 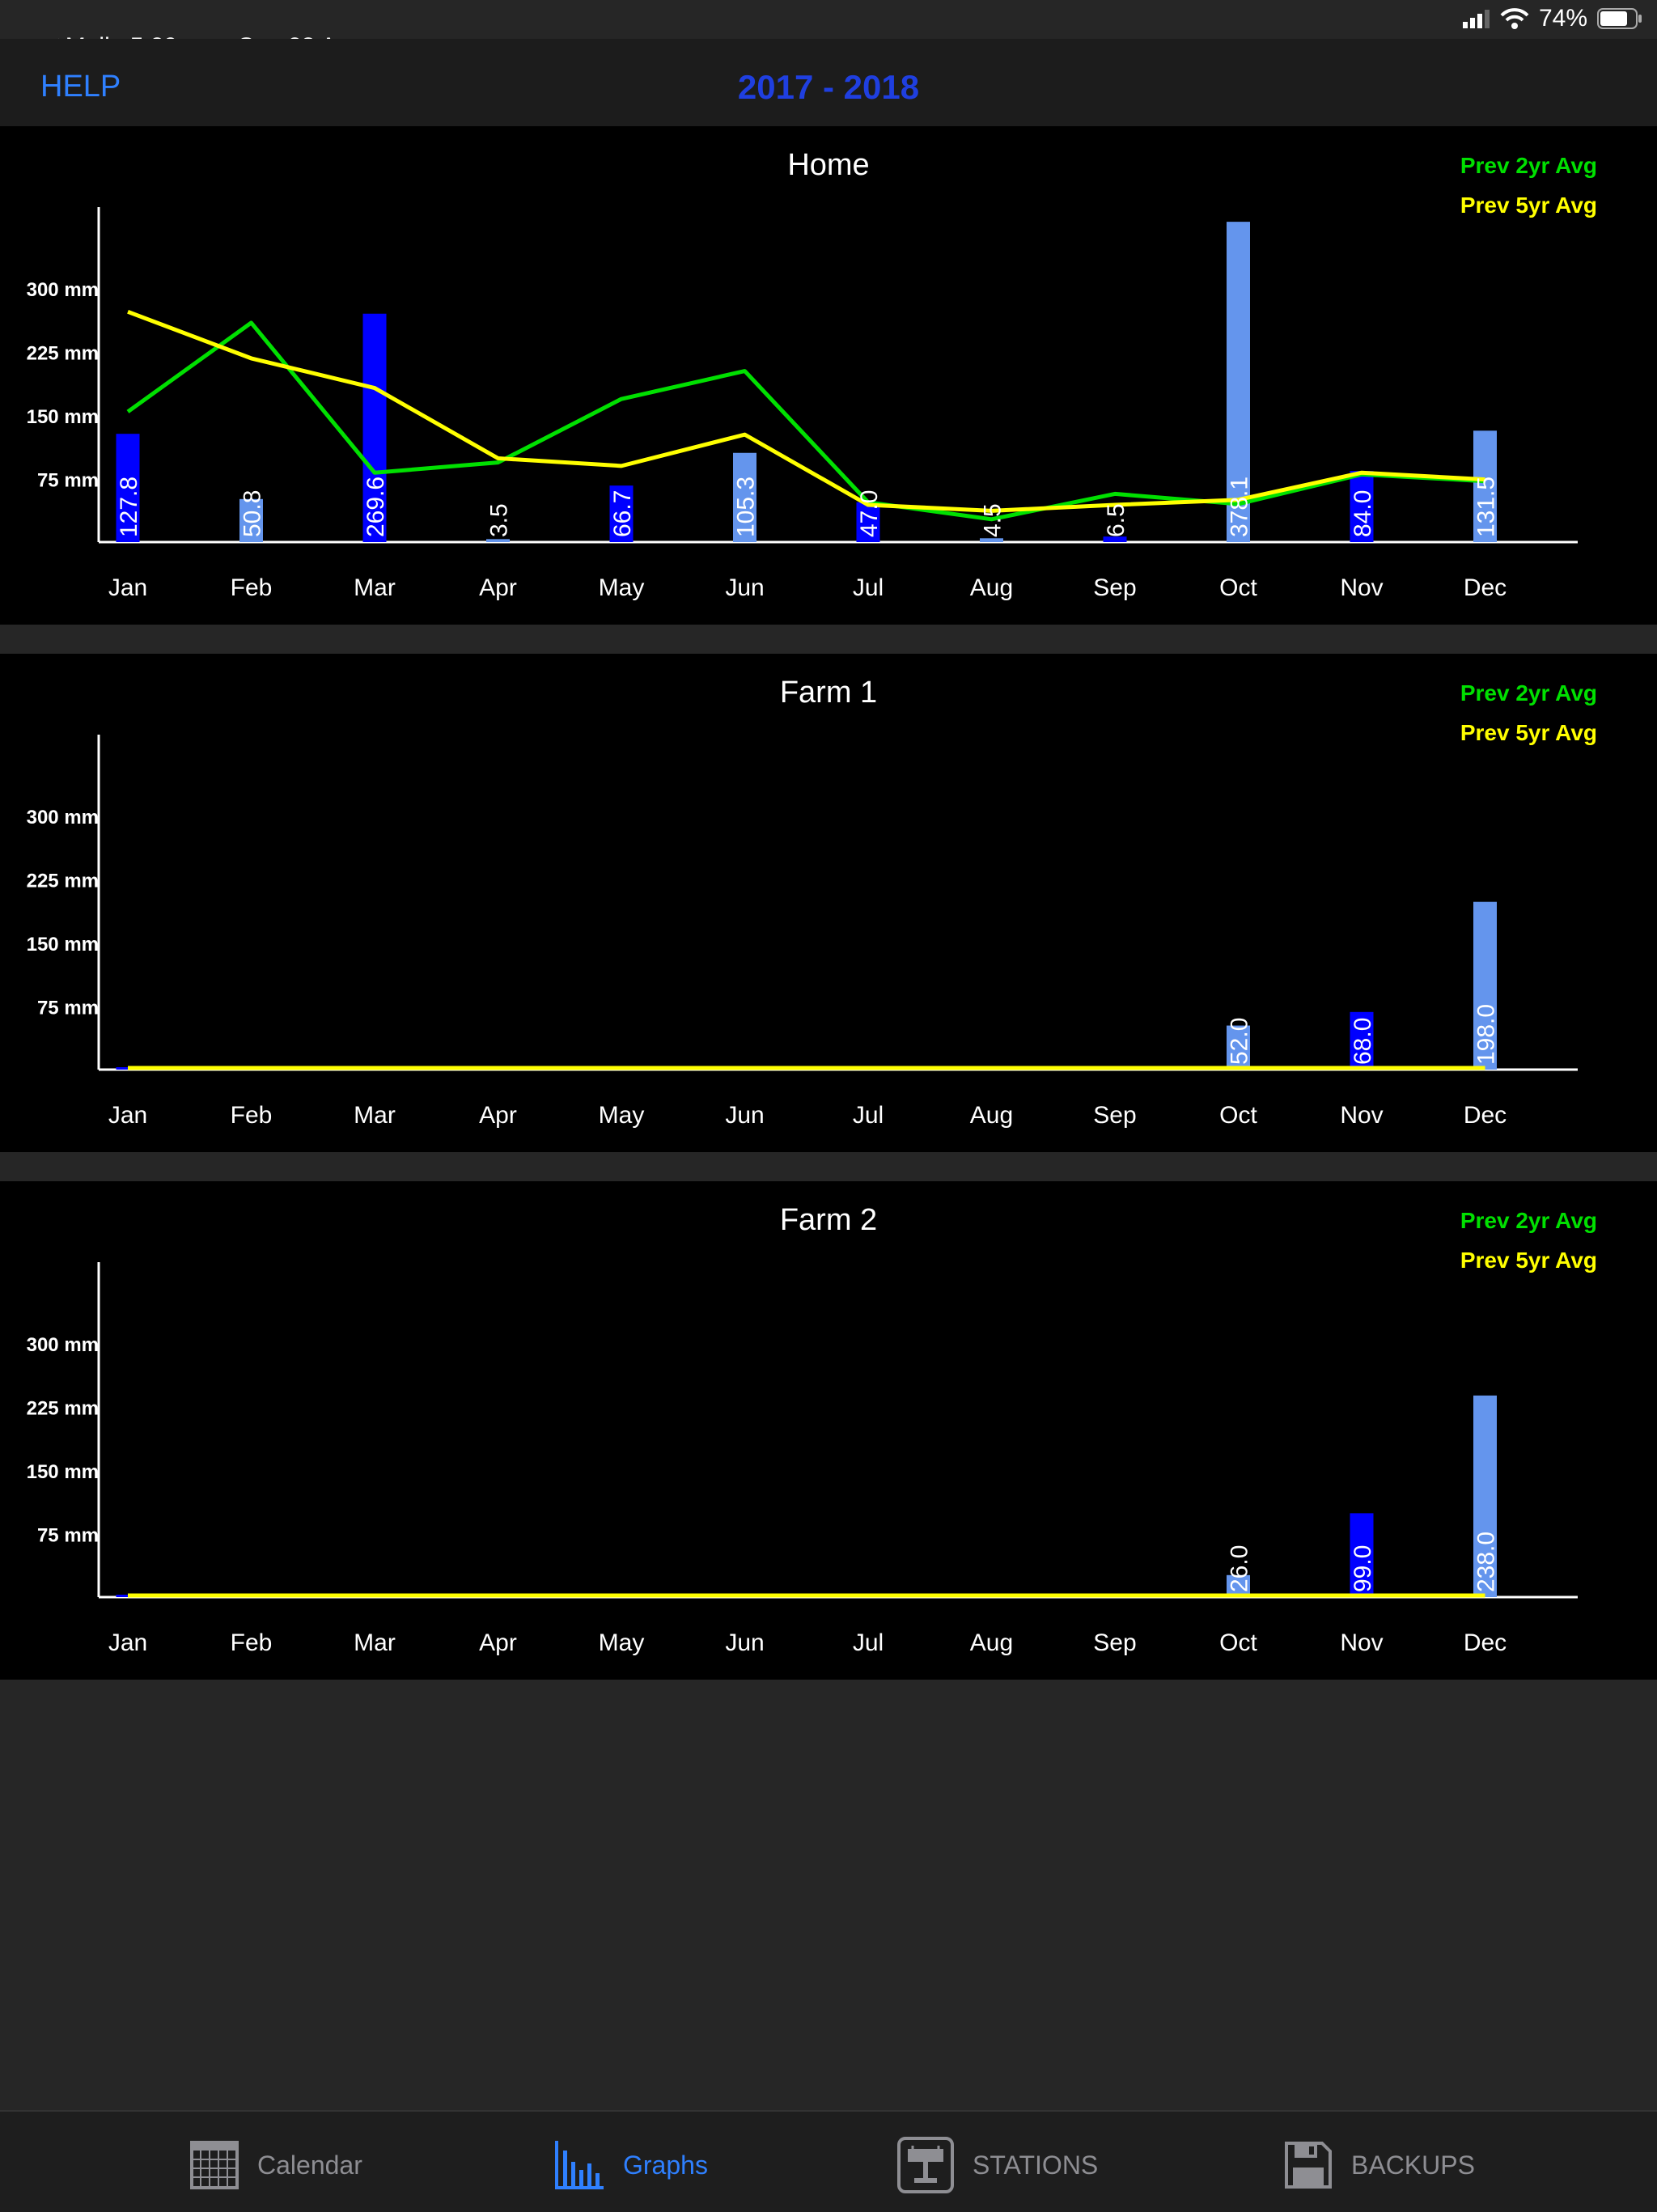 I want to click on bar-value-label: 68.0, so click(x=1363, y=1041).